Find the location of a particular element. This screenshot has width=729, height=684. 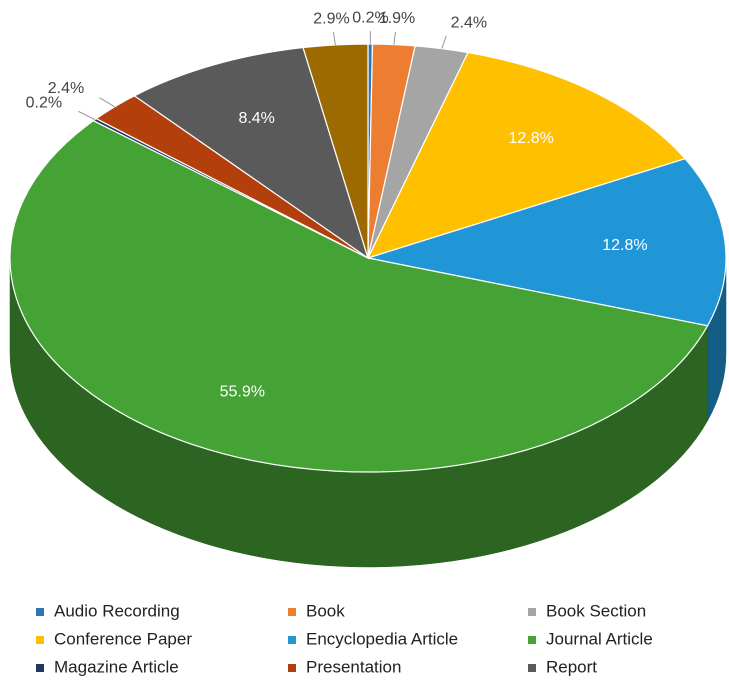

legend-label: Audio Recording is located at coordinates (117, 610).